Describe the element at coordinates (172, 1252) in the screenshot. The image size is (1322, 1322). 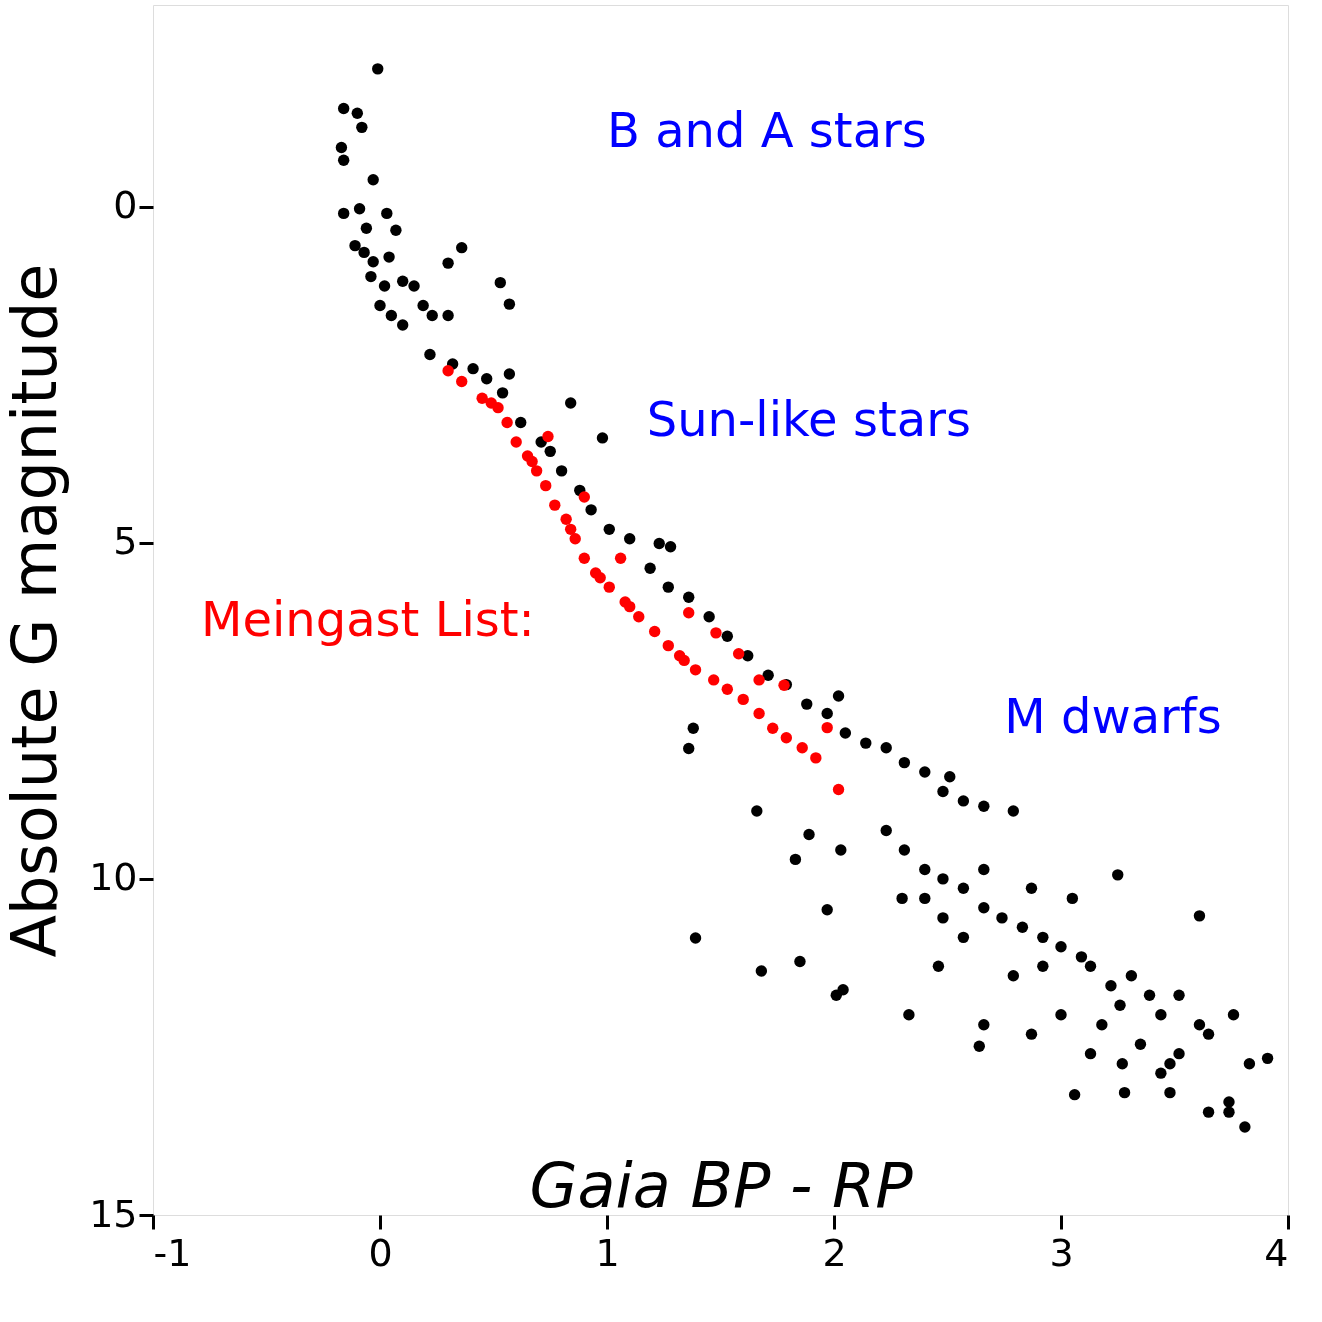
I see `x-tick-label: -1` at that location.